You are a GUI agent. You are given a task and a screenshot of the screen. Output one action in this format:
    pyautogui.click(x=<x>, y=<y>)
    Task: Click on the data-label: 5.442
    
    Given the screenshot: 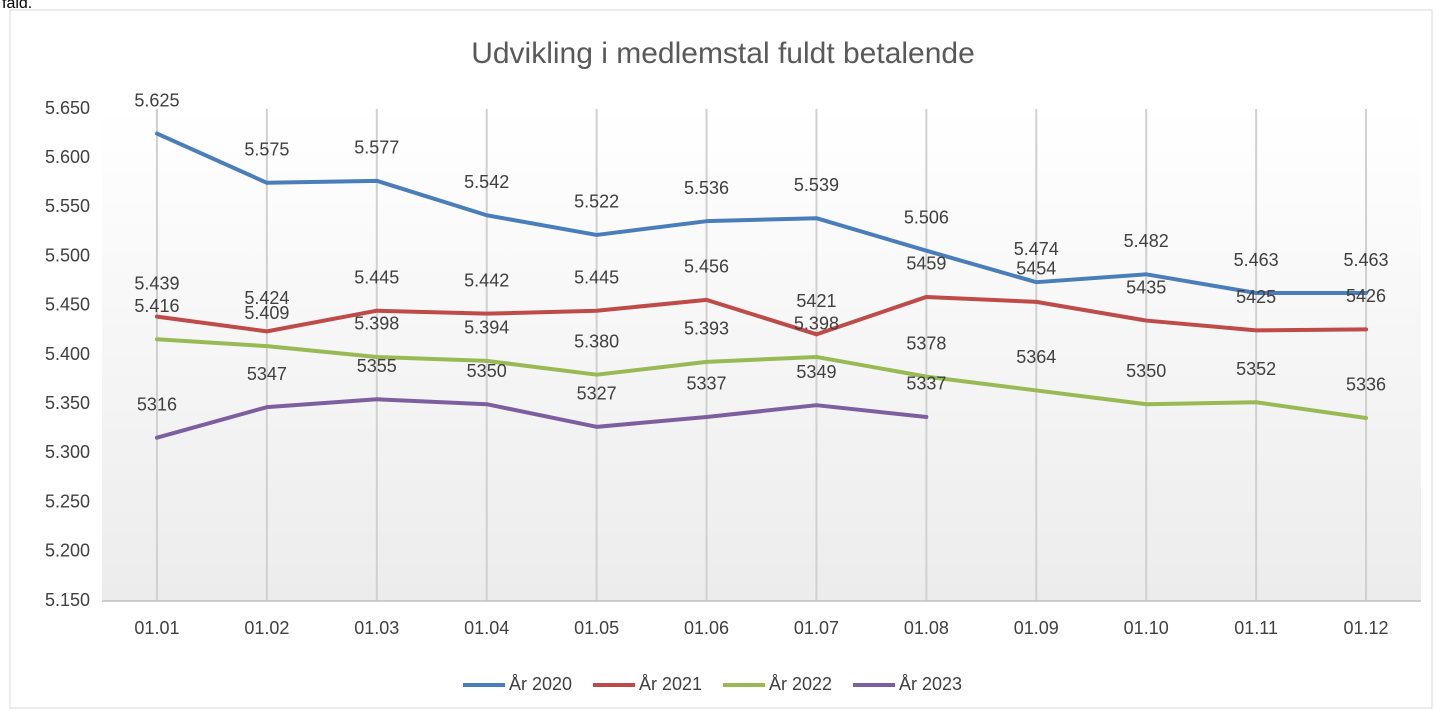 What is the action you would take?
    pyautogui.click(x=486, y=280)
    